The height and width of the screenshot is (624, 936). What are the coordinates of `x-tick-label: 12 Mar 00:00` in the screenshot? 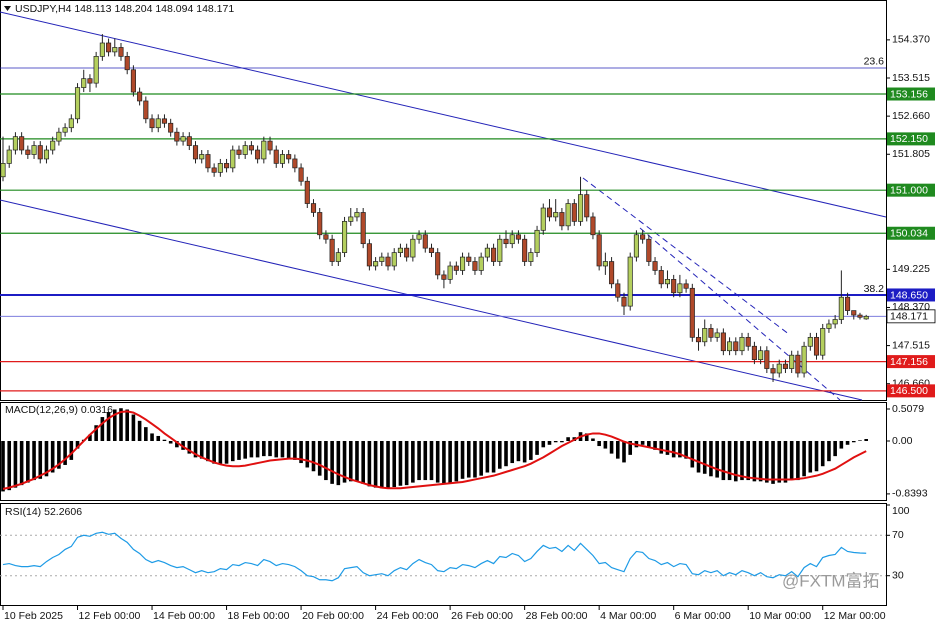 It's located at (855, 616).